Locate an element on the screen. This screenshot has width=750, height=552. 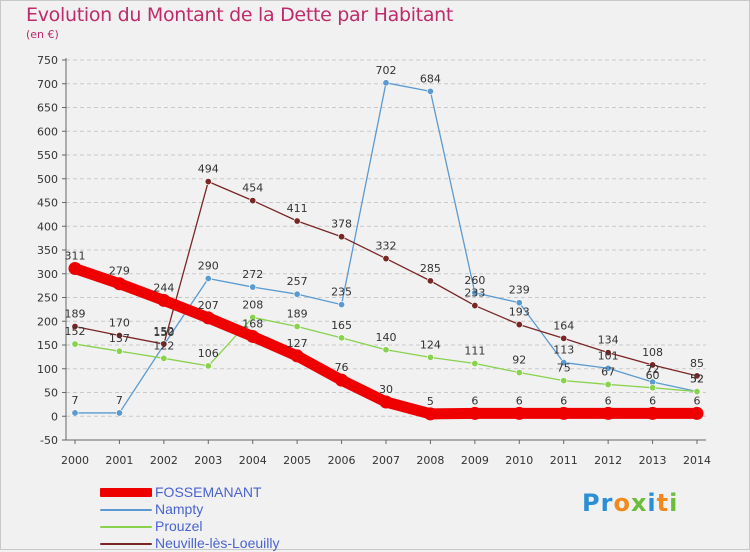
data-label: 92 is located at coordinates (519, 360).